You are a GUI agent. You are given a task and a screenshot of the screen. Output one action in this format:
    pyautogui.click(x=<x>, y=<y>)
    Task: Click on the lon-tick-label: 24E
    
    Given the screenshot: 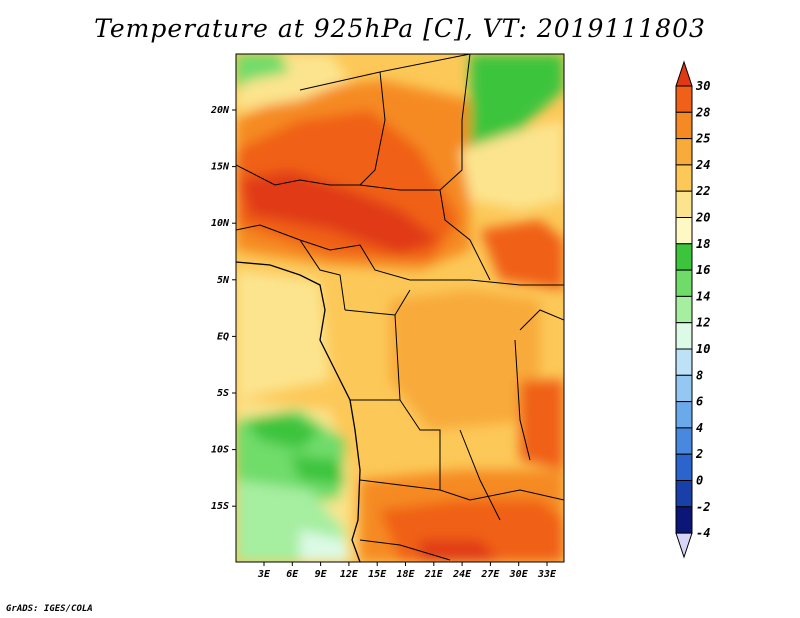 What is the action you would take?
    pyautogui.click(x=462, y=574)
    